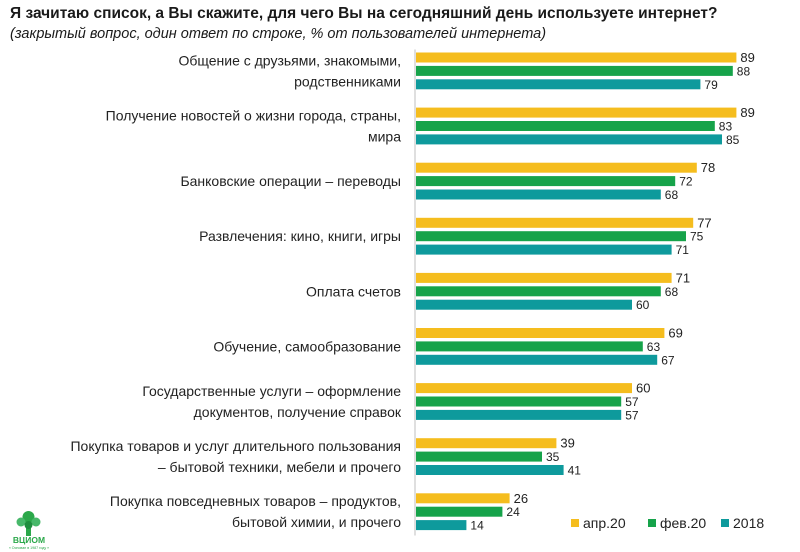  Describe the element at coordinates (654, 347) in the screenshot. I see `data-label: 63` at that location.